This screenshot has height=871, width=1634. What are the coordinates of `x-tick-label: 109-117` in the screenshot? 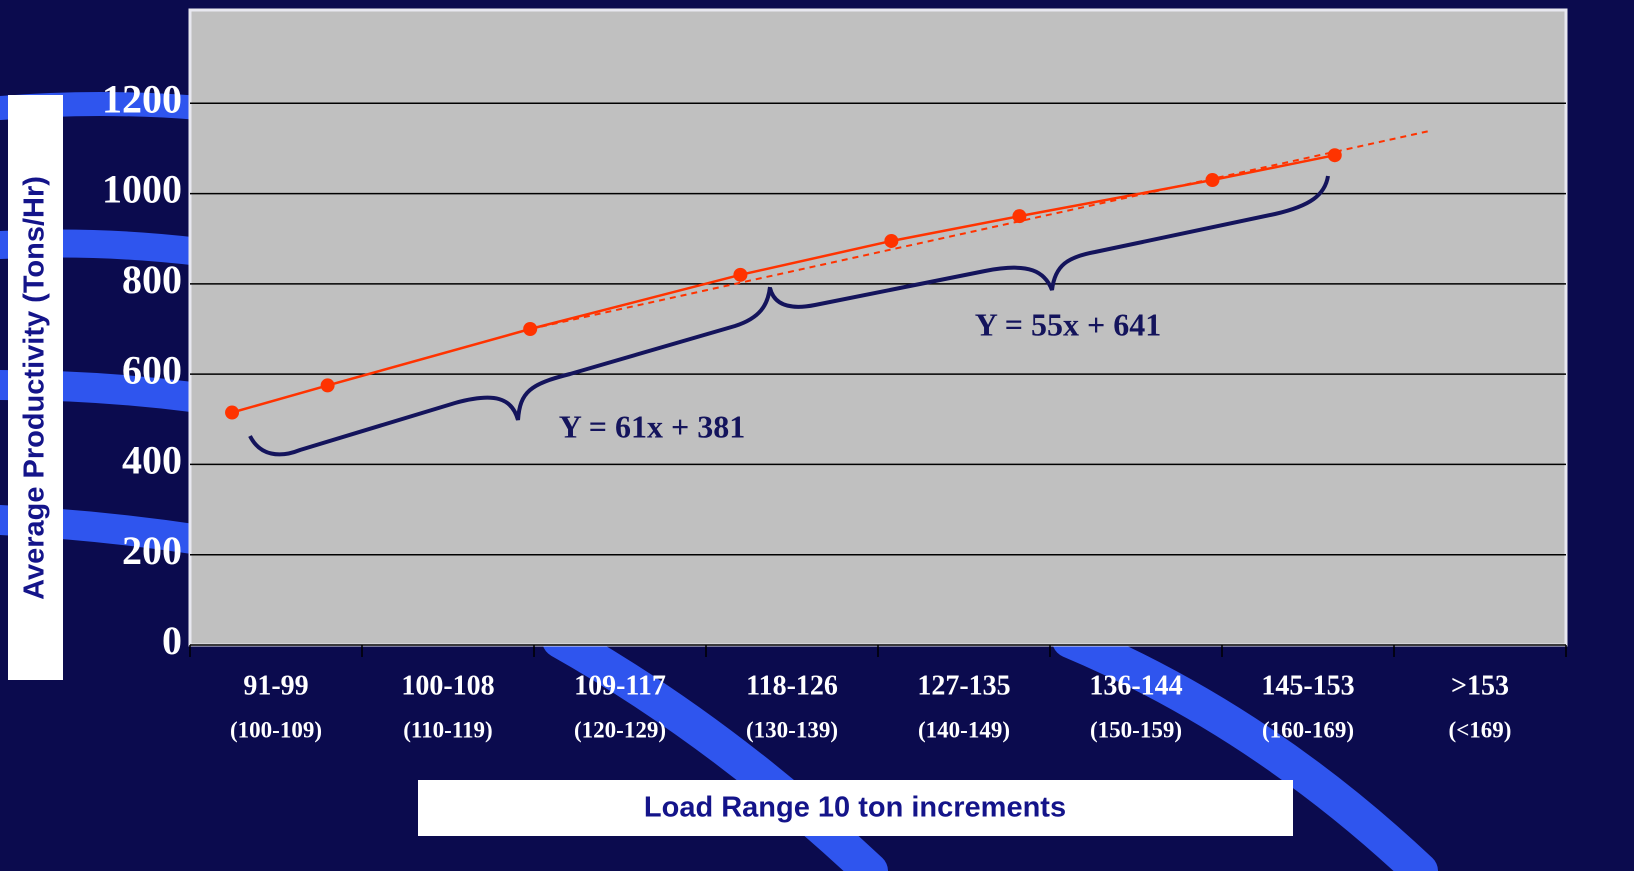 It's located at (620, 685).